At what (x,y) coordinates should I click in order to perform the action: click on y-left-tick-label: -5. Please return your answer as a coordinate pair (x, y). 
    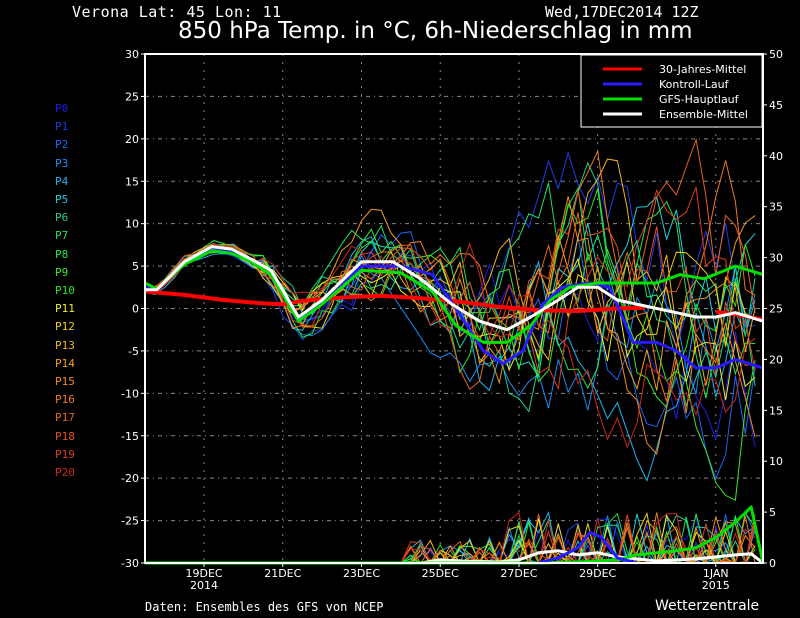
    Looking at the image, I should click on (133, 351).